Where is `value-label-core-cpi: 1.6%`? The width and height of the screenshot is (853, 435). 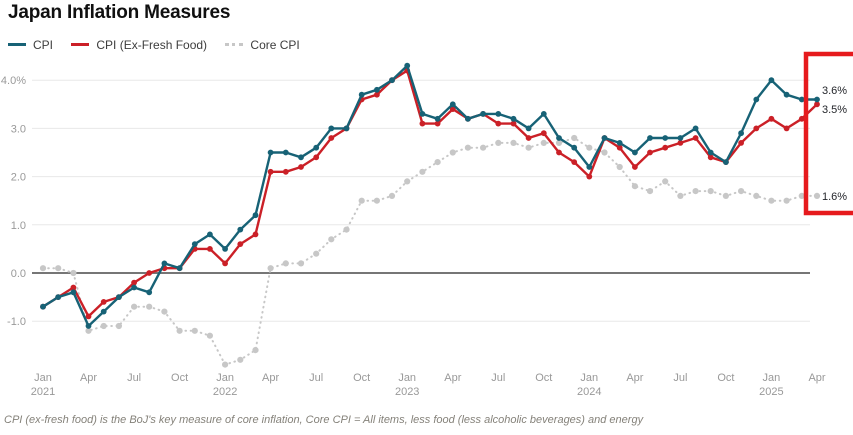
value-label-core-cpi: 1.6% is located at coordinates (834, 197).